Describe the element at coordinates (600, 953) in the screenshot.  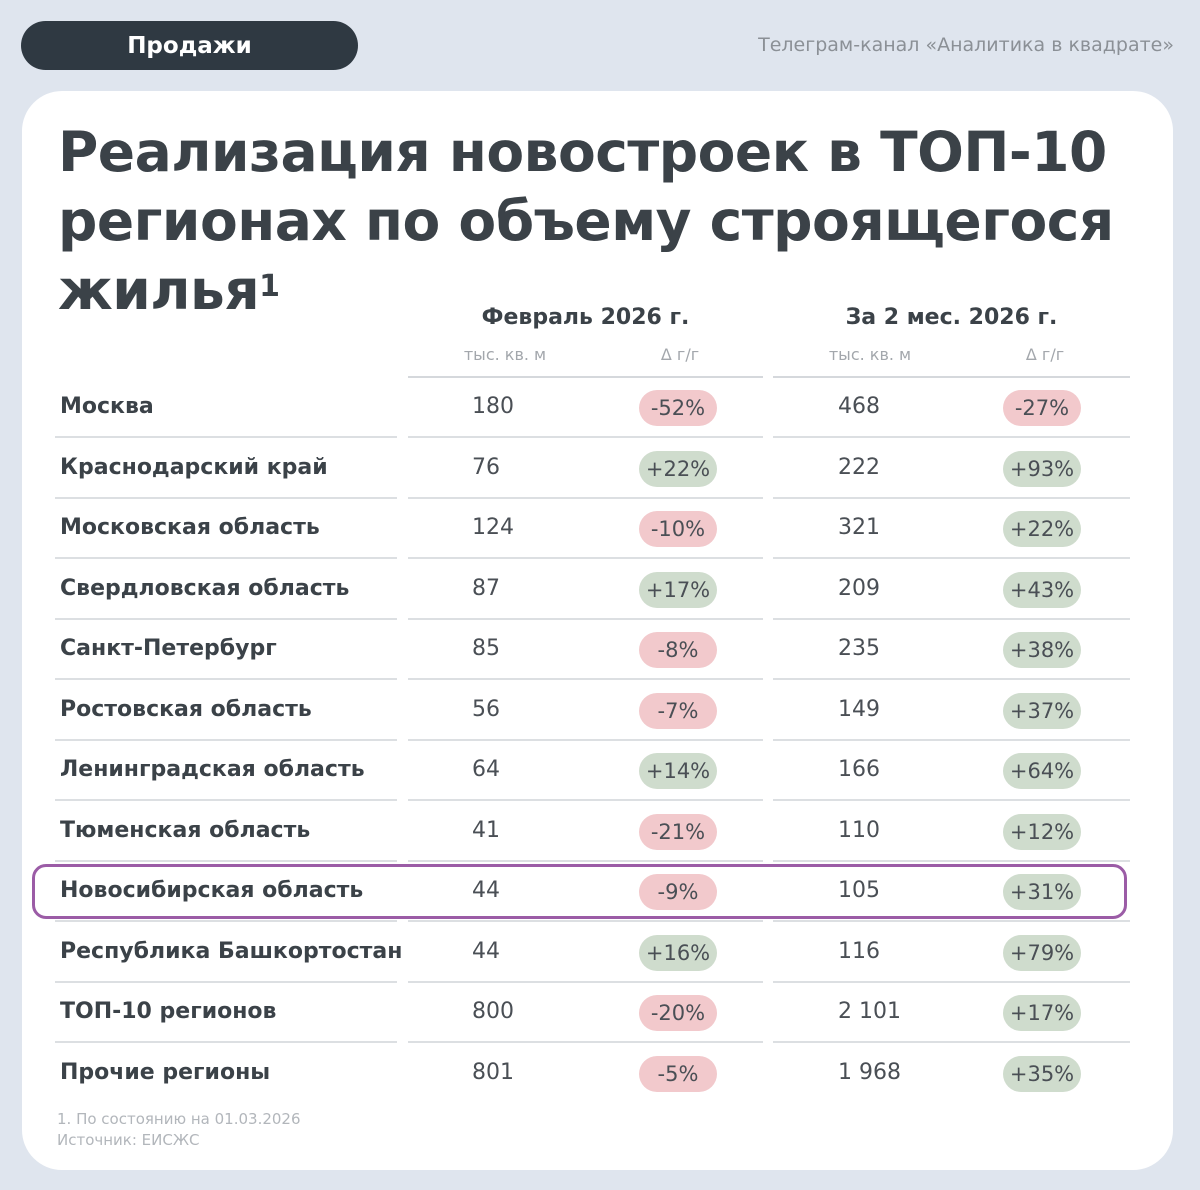
I see `table-row: Республика Башкортостан 44 +16% 116 +79%` at that location.